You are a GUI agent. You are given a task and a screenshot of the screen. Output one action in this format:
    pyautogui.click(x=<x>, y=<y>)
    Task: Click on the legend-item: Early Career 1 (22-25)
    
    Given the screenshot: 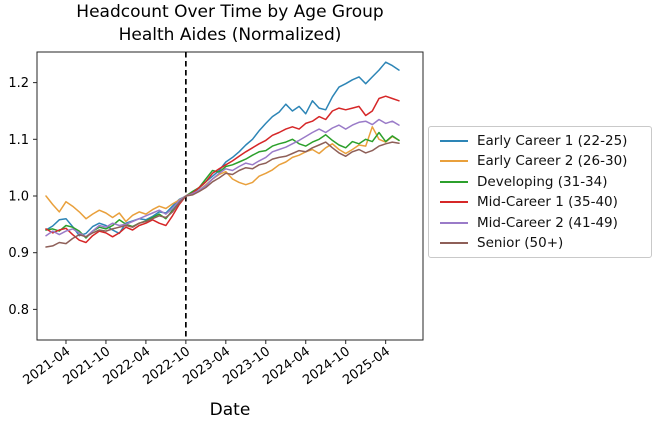 What is the action you would take?
    pyautogui.click(x=543, y=141)
    